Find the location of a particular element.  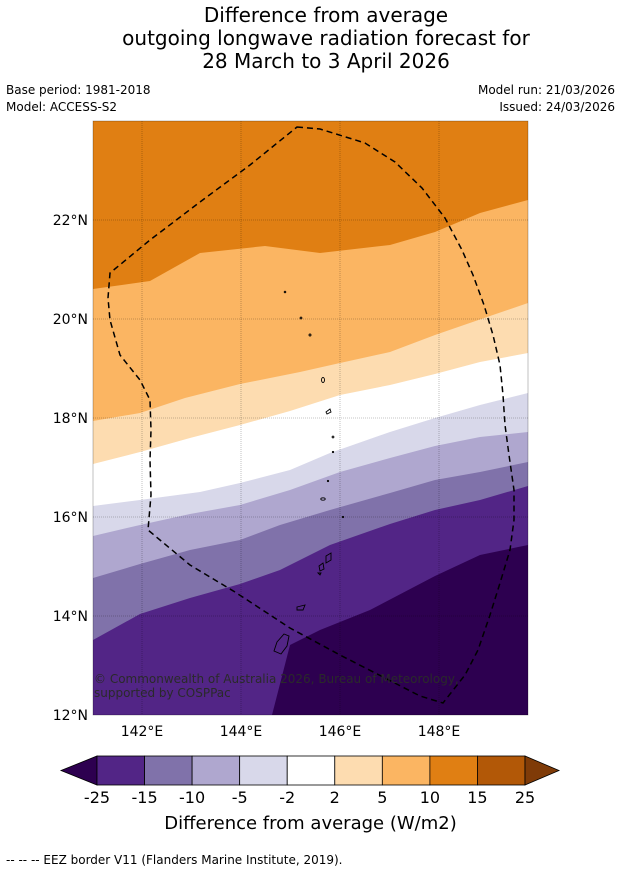

lat-label-18n: 18°N is located at coordinates (70, 419).